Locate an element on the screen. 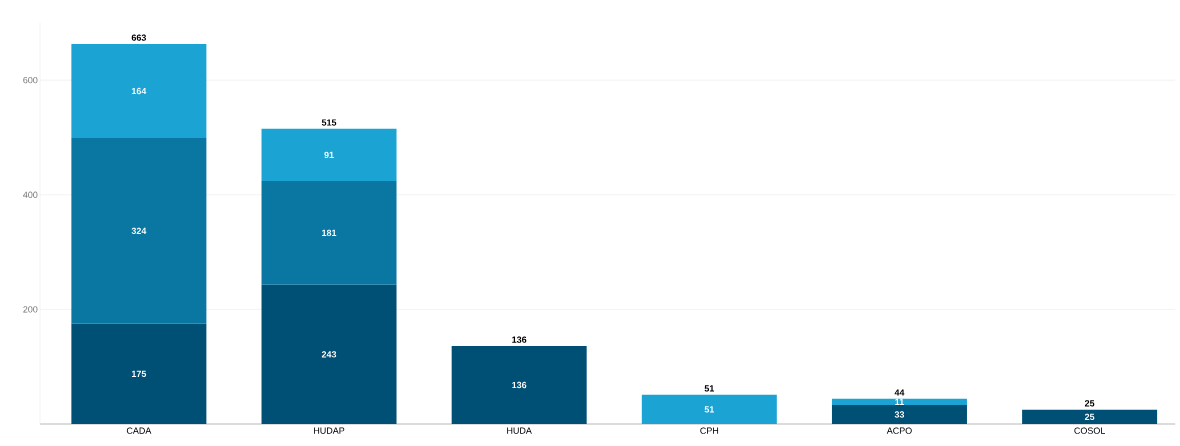  total-label: 663 is located at coordinates (139, 37).